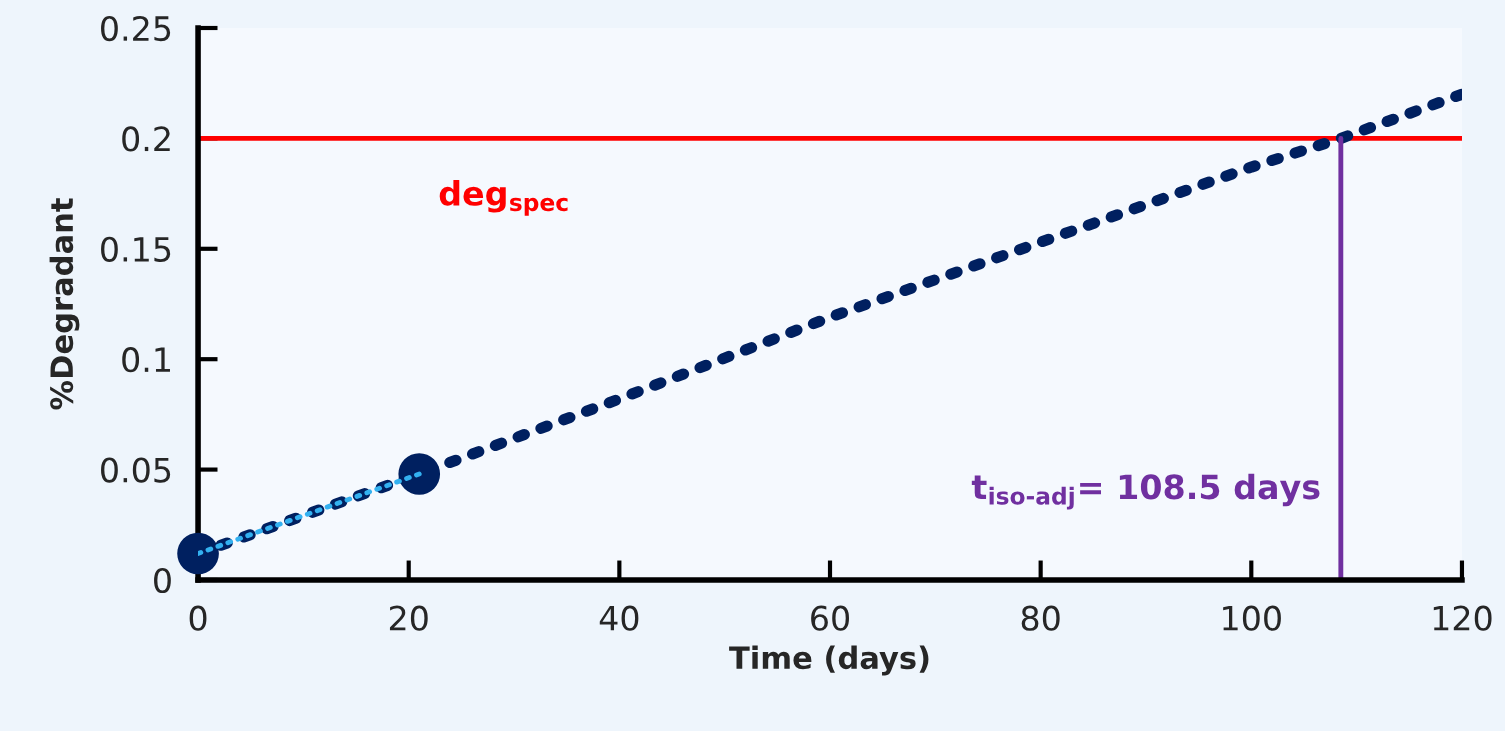 The image size is (1505, 731). What do you see at coordinates (829, 660) in the screenshot?
I see `x-axis-title: Time (days)` at bounding box center [829, 660].